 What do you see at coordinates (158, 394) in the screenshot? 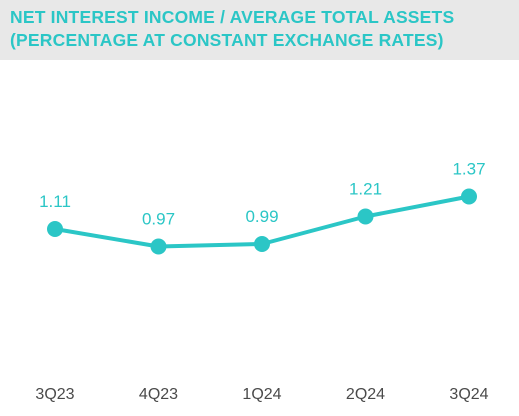
I see `x-tick-label-4q23: 4Q23` at bounding box center [158, 394].